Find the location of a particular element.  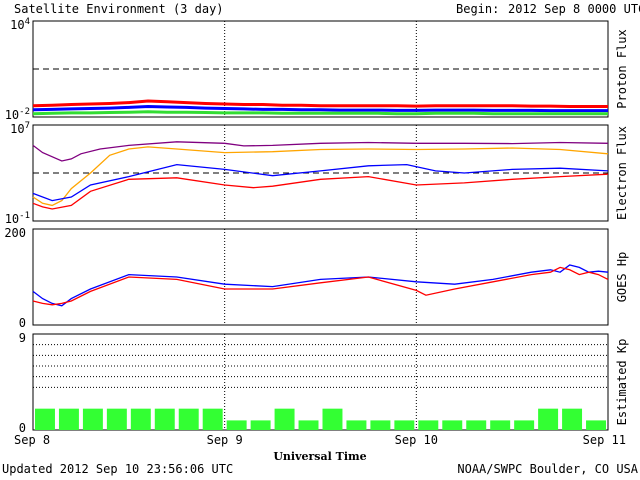

x-tick-label: Sep 8 is located at coordinates (32, 440).